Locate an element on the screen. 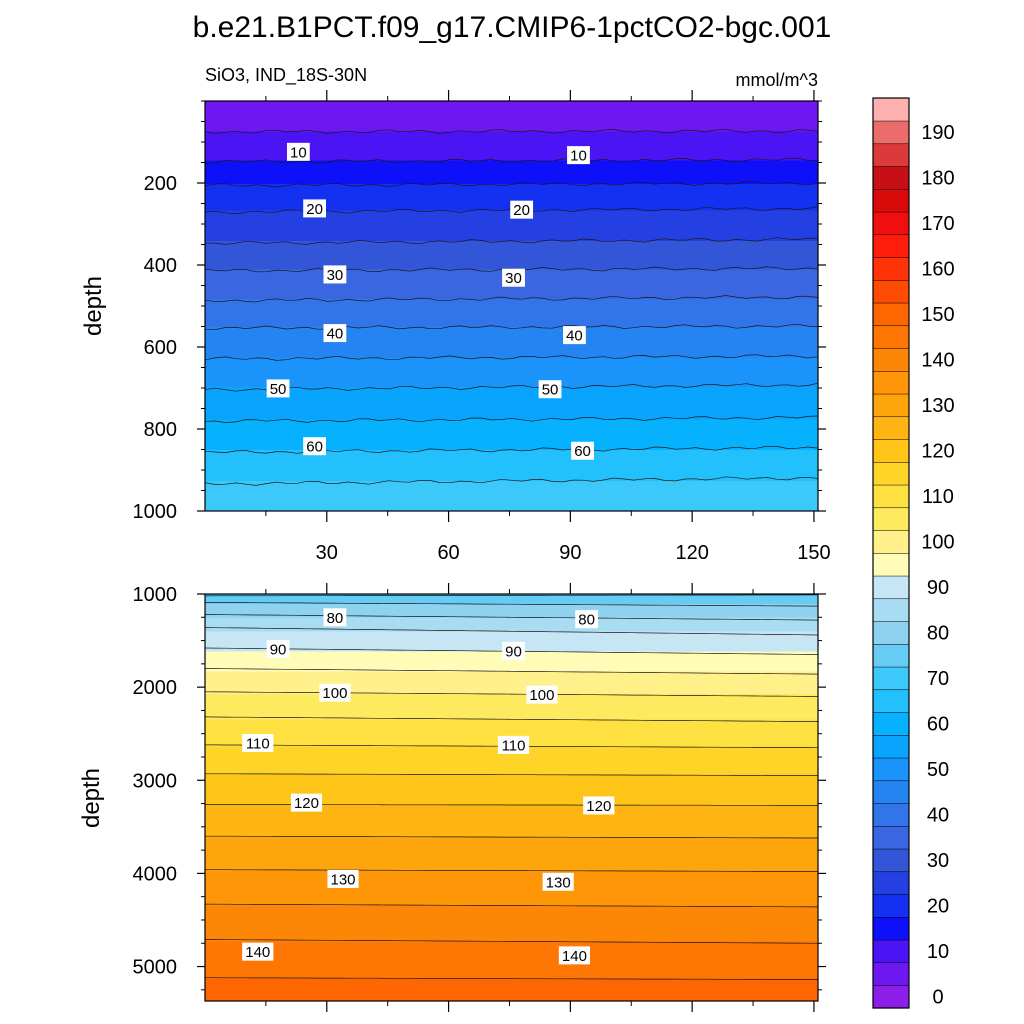  upper-contour-labels: 10 10 20 20 30 30 40 40 50 50 60 60 is located at coordinates (430, 301).